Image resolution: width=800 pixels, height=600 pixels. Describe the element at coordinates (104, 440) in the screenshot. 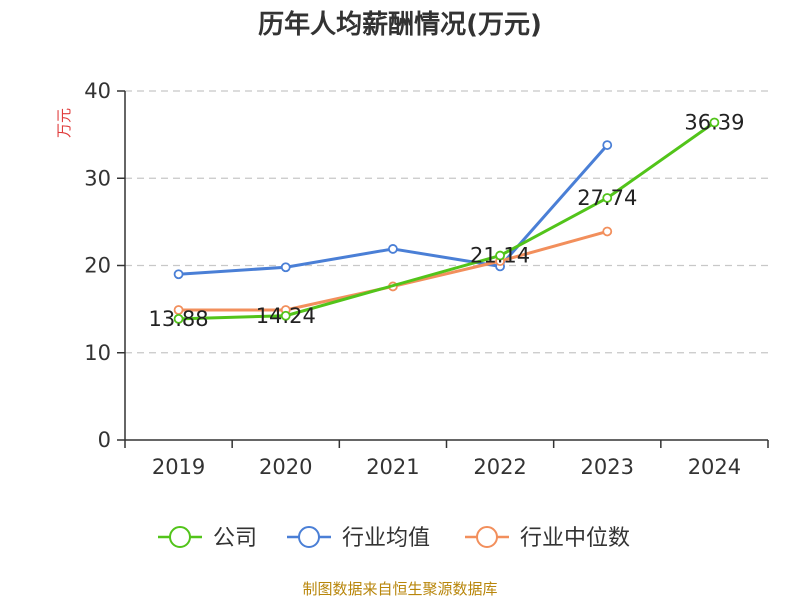

I see `y-tick-label: 0` at that location.